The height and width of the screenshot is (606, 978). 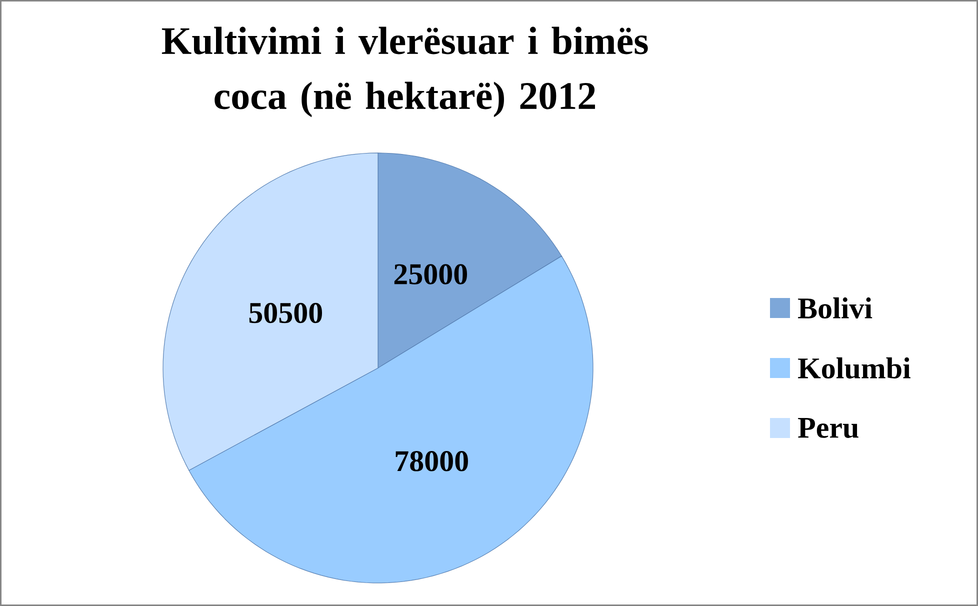 I want to click on data-label: 78000, so click(x=432, y=461).